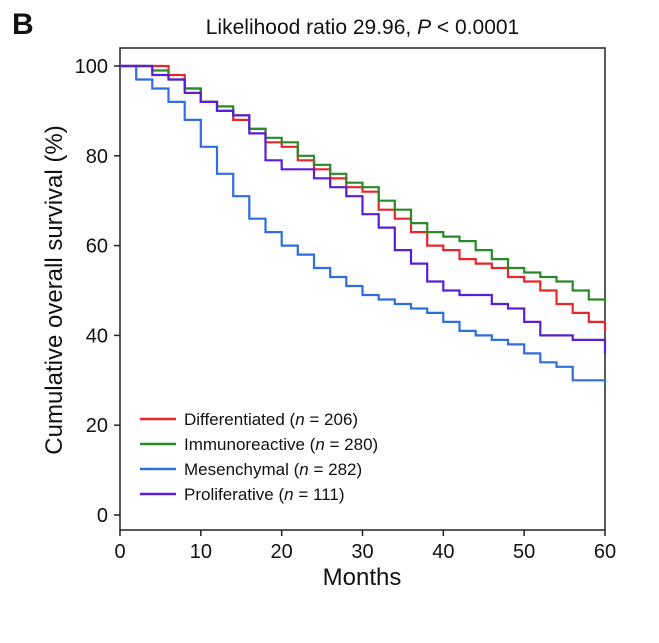 The height and width of the screenshot is (643, 659). What do you see at coordinates (91, 67) in the screenshot?
I see `y-tick-label: 100` at bounding box center [91, 67].